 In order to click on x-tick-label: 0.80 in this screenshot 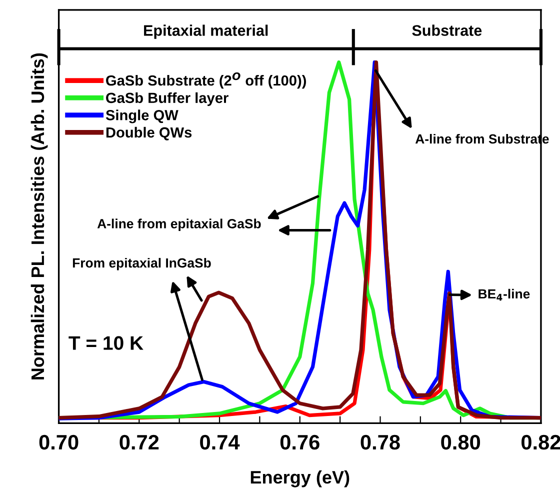, I will do `click(460, 442)`.